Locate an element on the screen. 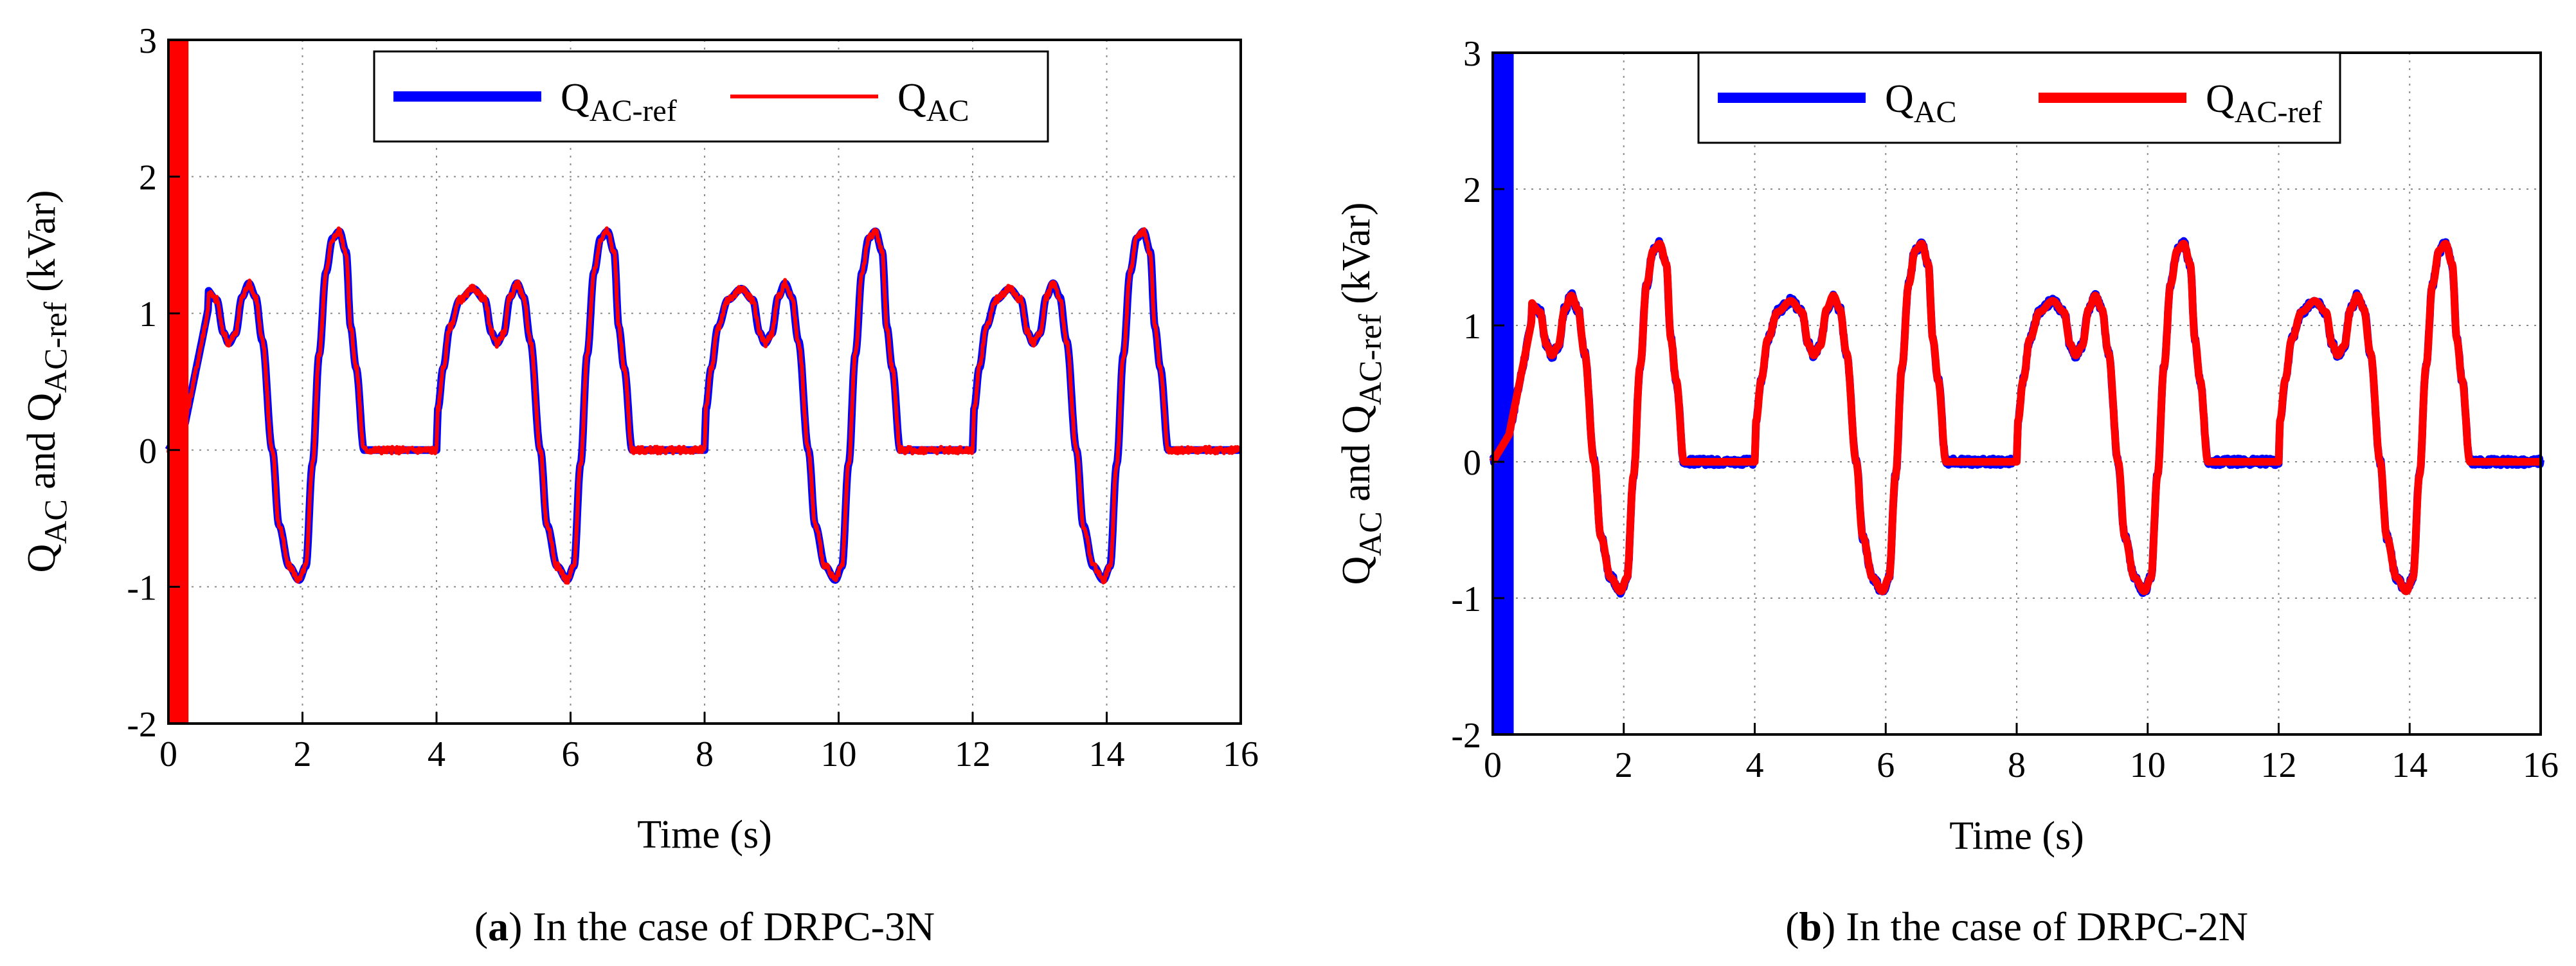 This screenshot has width=2576, height=966. legend: QAC-ref QAC is located at coordinates (711, 97).